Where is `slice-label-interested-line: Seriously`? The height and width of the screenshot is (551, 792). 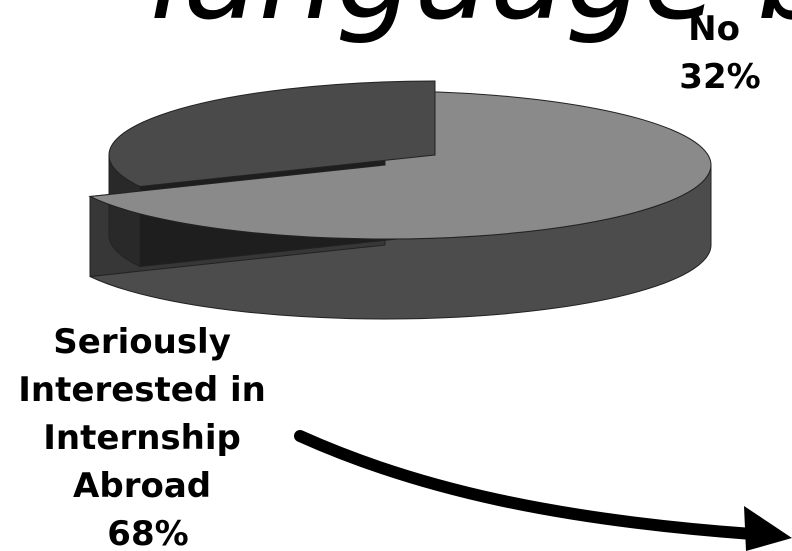
slice-label-interested-line: Seriously is located at coordinates (142, 342).